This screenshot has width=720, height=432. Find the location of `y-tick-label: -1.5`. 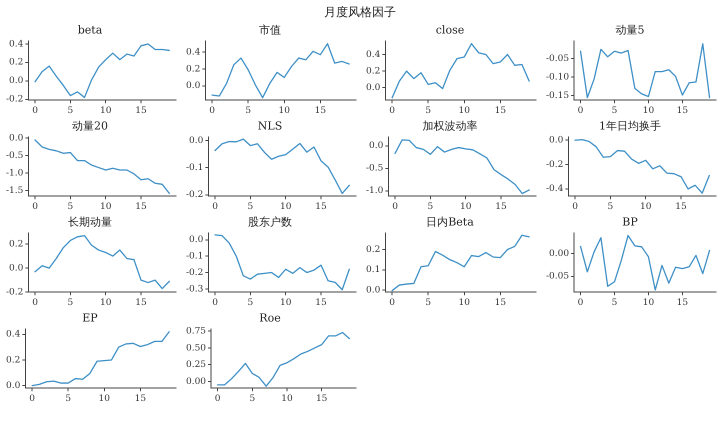

y-tick-label: -1.5 is located at coordinates (15, 191).